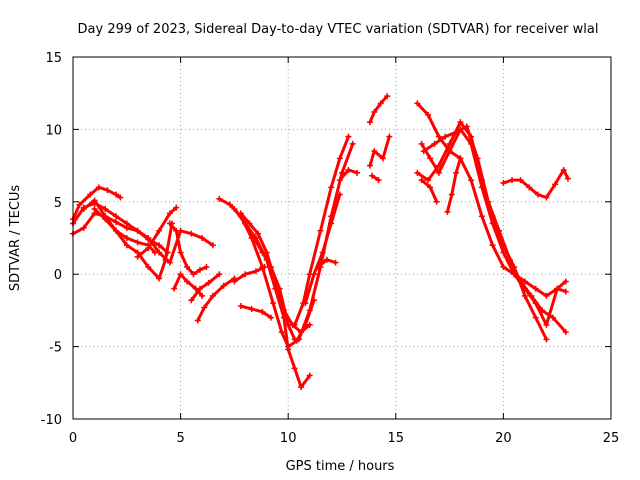 This screenshot has width=640, height=480. What do you see at coordinates (73, 438) in the screenshot?
I see `x-tick-label: 0` at bounding box center [73, 438].